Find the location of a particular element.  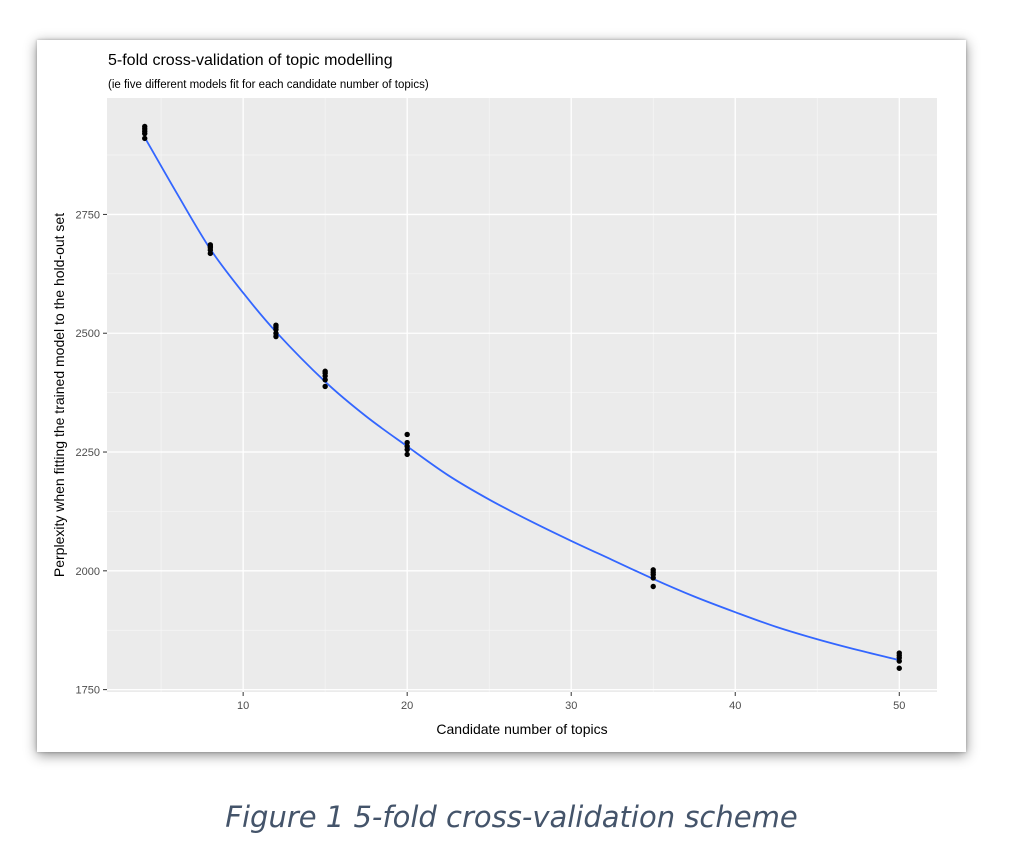

y-tick-label: 2500 is located at coordinates (88, 334).